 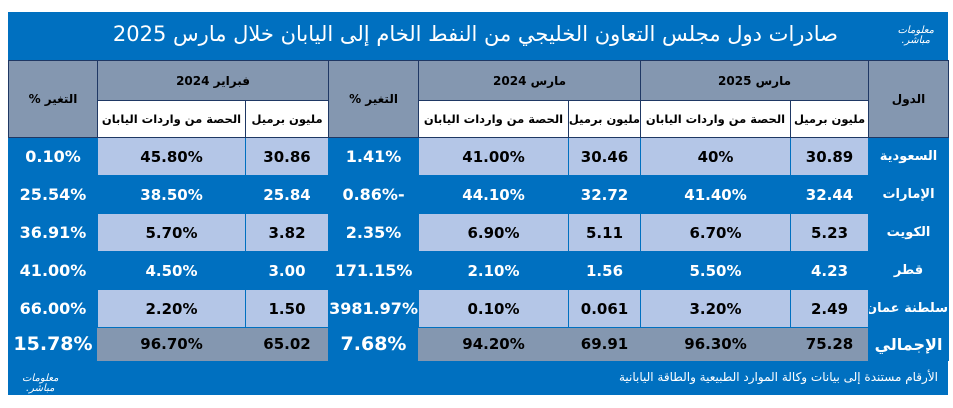 I want to click on cell-mar25-mbbl: 32.44, so click(x=830, y=194).